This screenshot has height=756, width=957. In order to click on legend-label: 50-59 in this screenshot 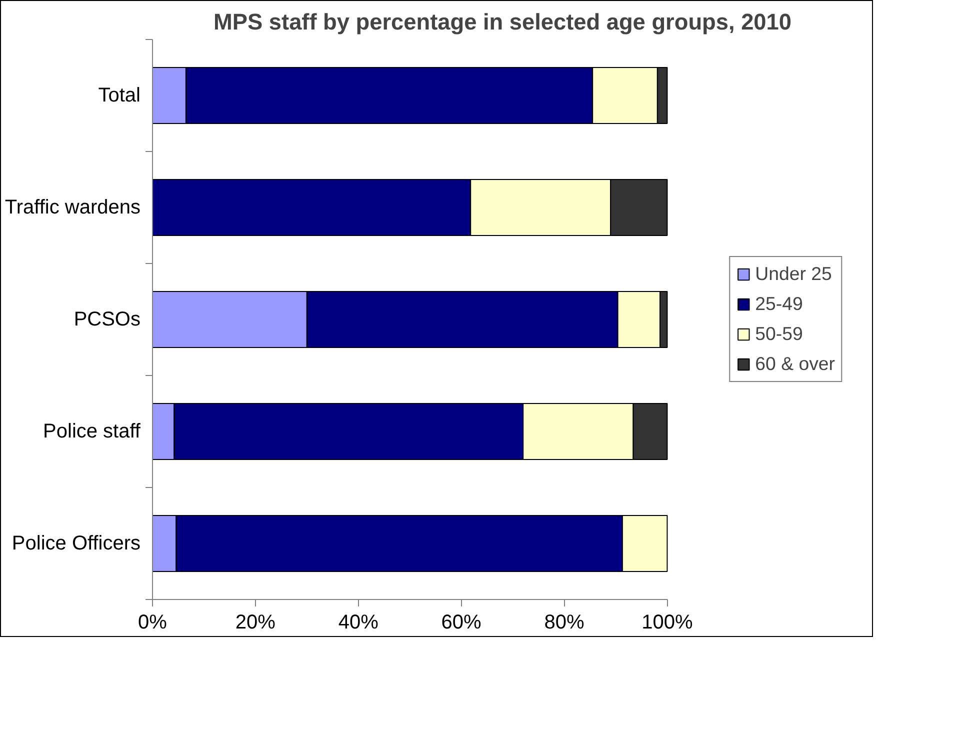, I will do `click(779, 334)`.